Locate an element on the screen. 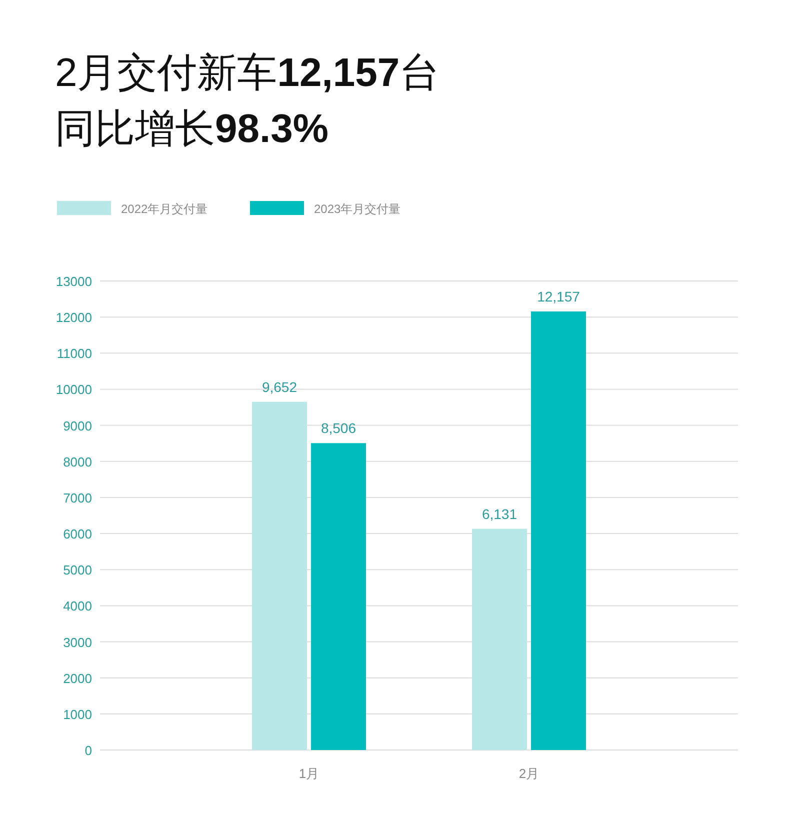  data-label: 6,131 is located at coordinates (500, 514).